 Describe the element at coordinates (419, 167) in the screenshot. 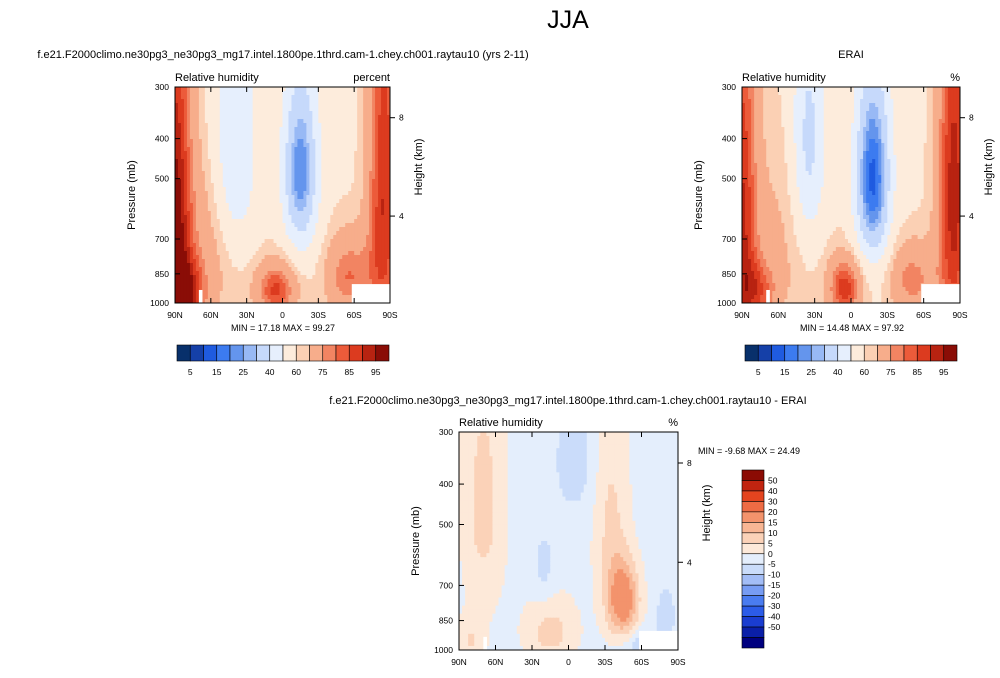

I see `y2-axis-label: Height (km)` at that location.